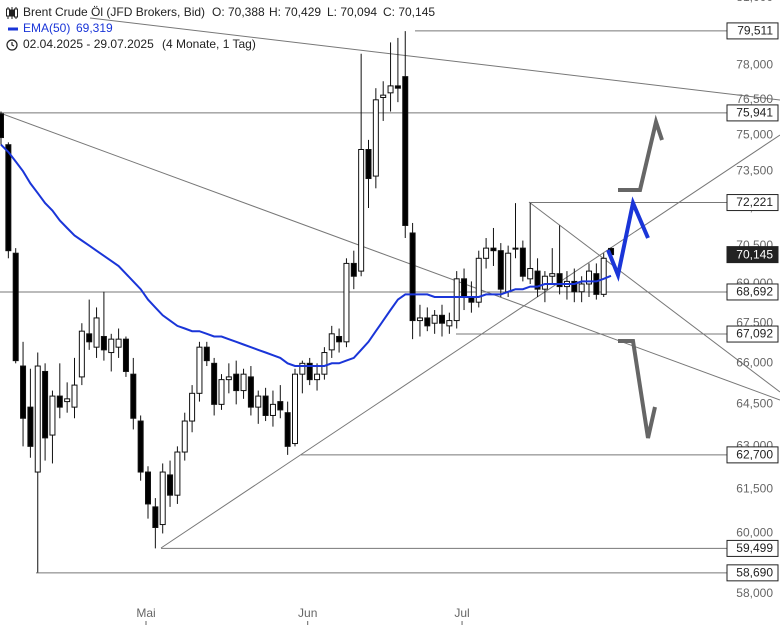  What do you see at coordinates (12, 45) in the screenshot?
I see `clock-icon` at bounding box center [12, 45].